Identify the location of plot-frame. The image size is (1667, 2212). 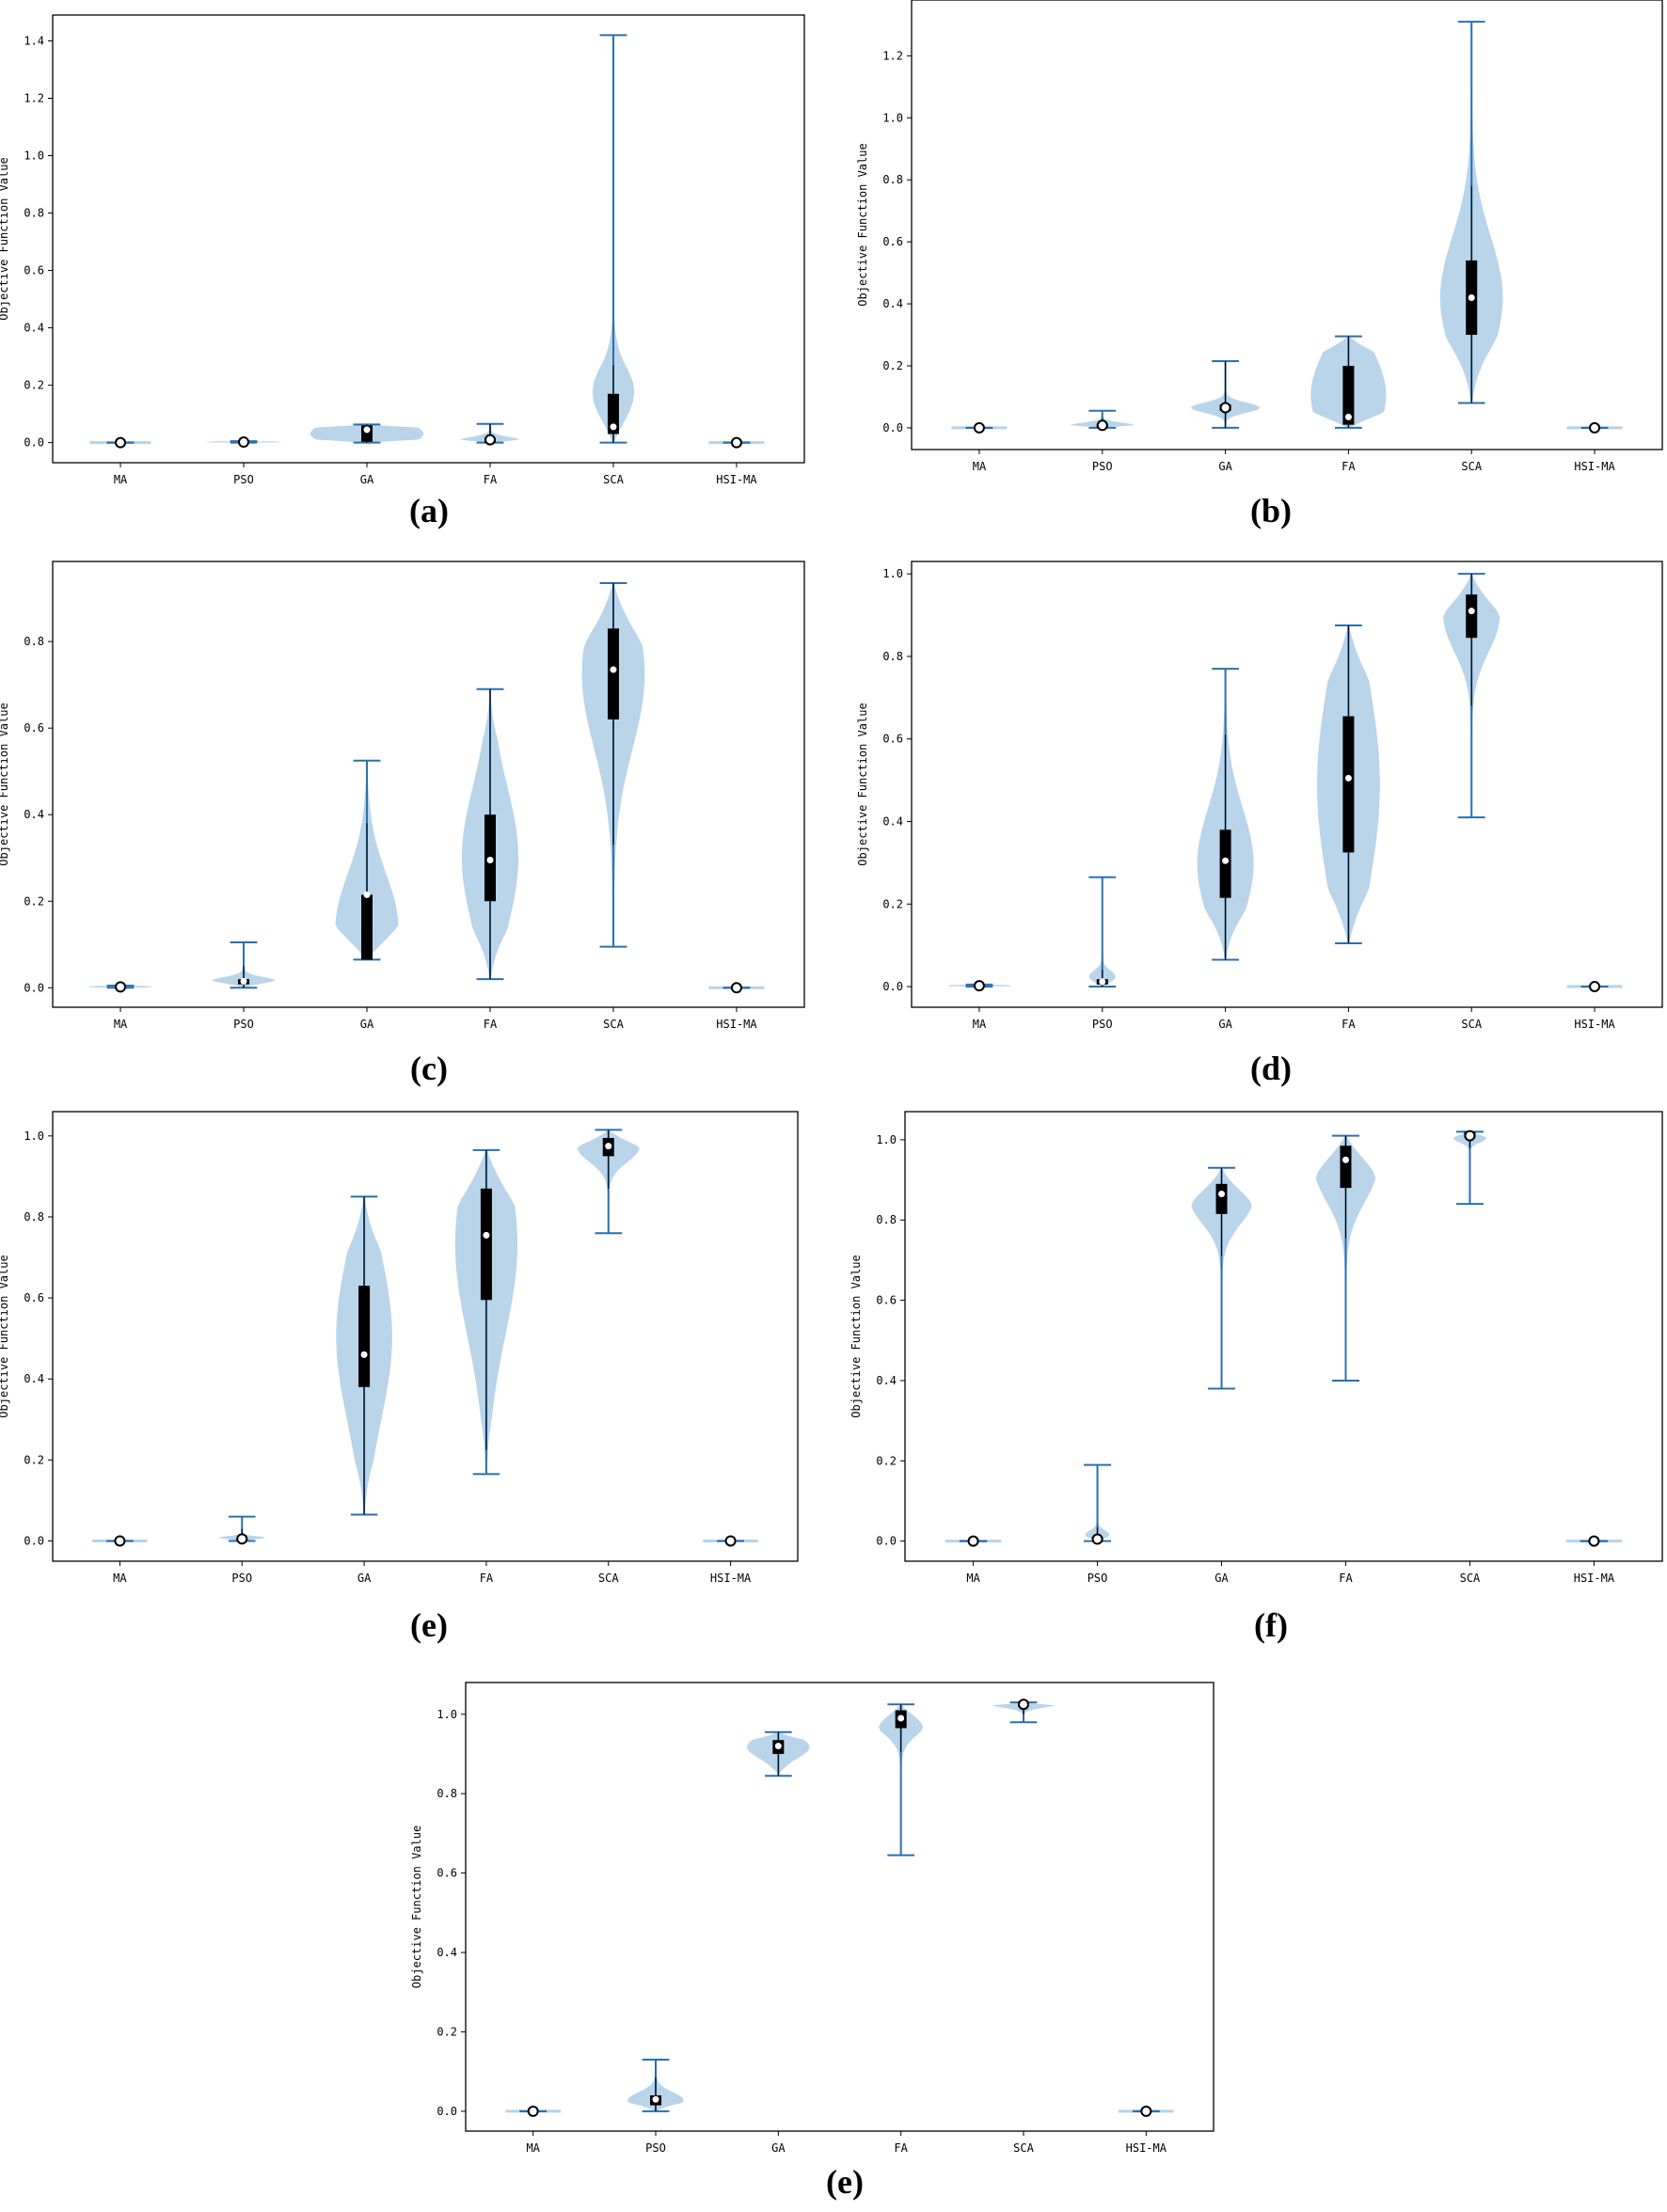
(1287, 784).